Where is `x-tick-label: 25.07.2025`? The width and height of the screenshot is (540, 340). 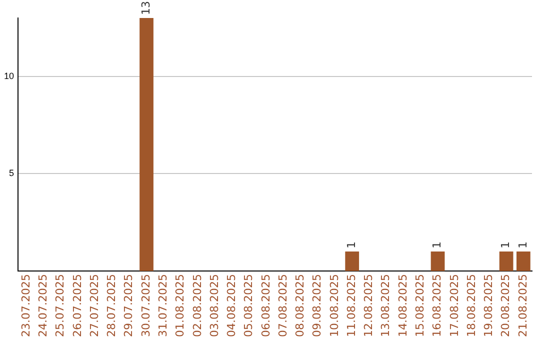 x-tick-label: 25.07.2025 is located at coordinates (60, 306).